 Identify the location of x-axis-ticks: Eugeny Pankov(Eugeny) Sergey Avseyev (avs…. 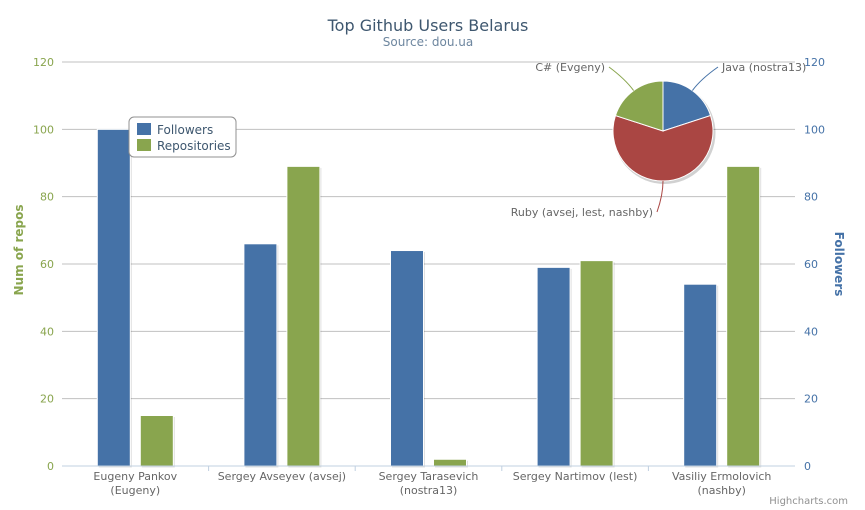
(432, 481).